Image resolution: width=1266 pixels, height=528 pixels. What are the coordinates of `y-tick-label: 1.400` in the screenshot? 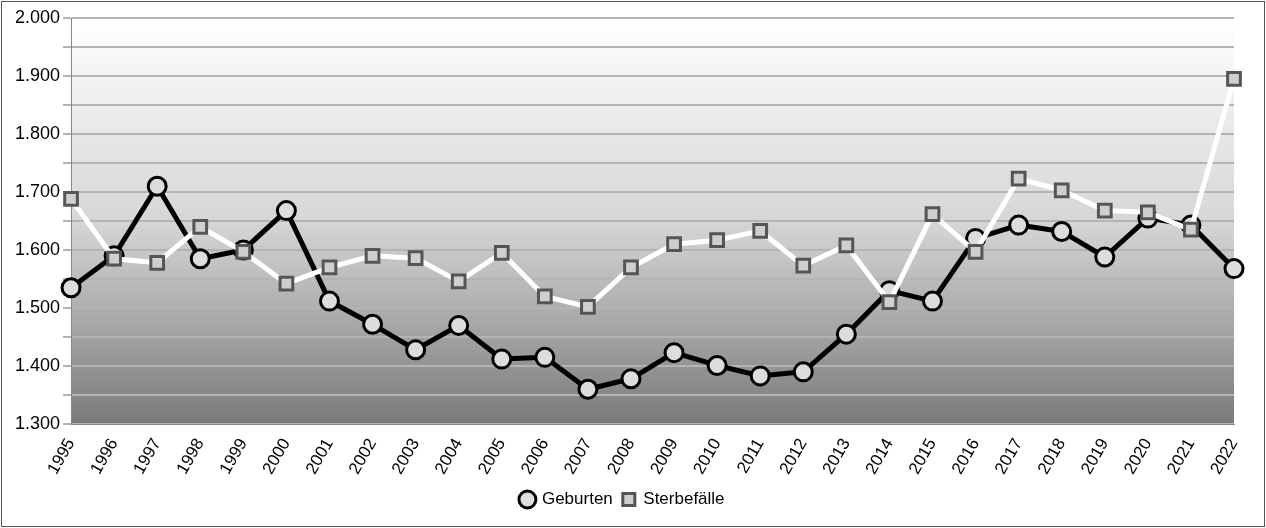 It's located at (38, 365).